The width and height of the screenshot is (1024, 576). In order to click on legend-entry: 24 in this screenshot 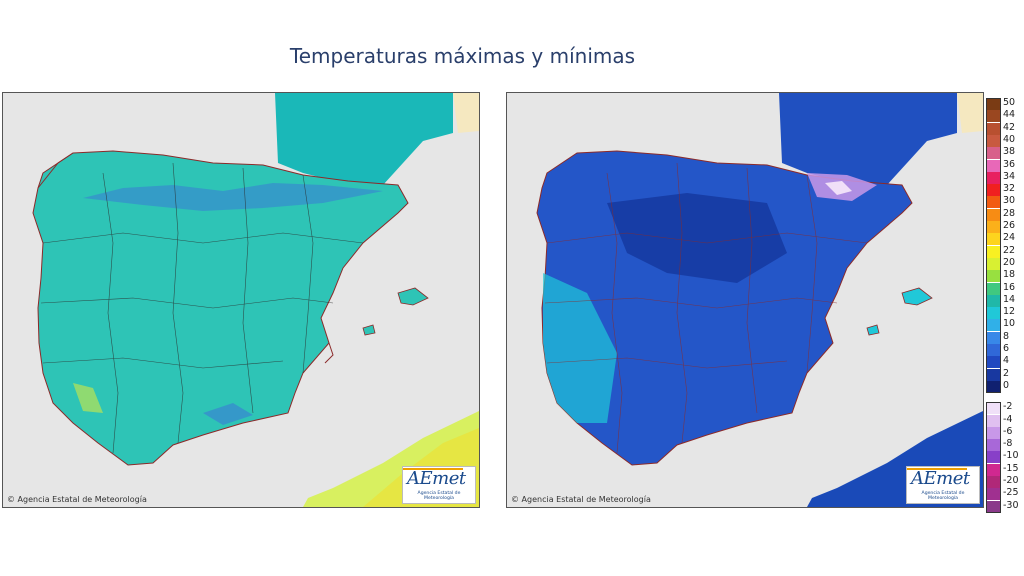, I will do `click(1004, 239)`.